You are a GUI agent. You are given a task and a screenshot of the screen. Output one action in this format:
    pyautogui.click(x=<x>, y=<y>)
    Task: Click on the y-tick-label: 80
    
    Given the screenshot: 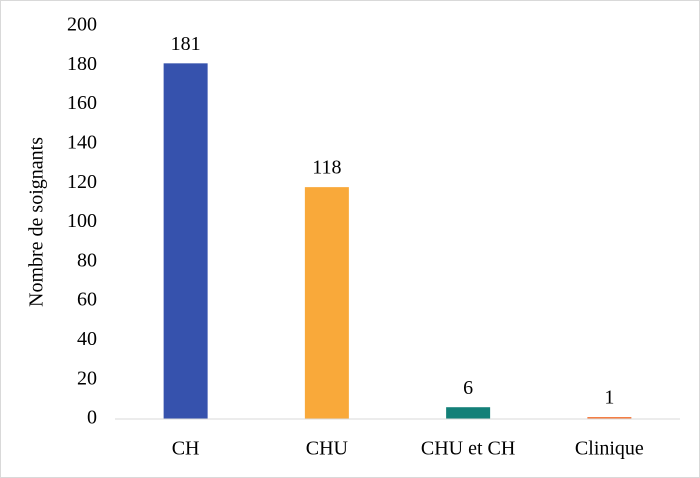 What is the action you would take?
    pyautogui.click(x=87, y=260)
    